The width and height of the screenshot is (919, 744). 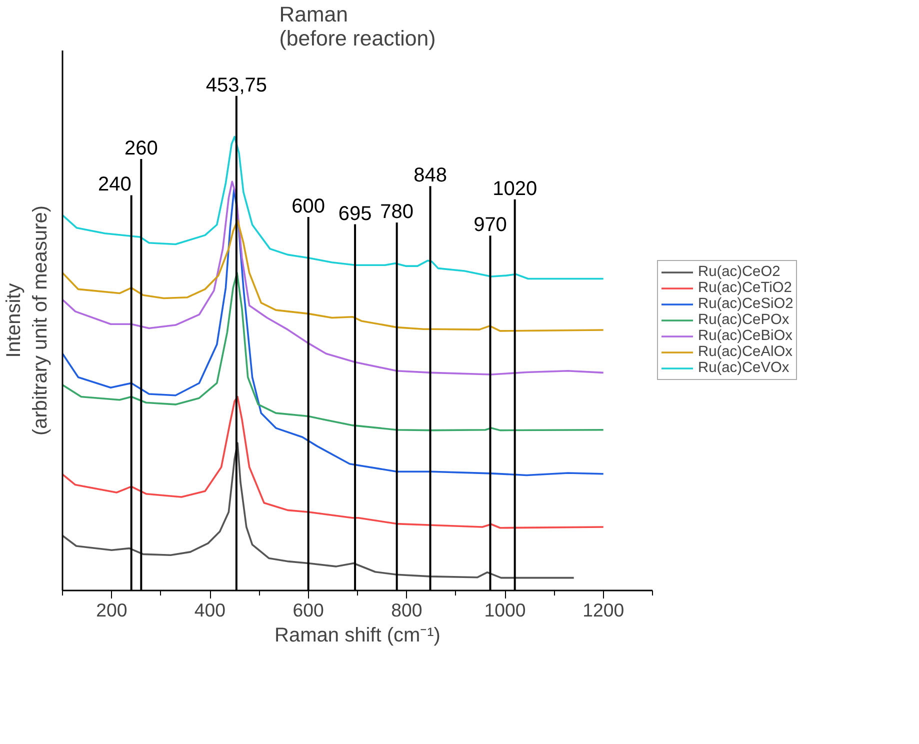 I want to click on legend-label: Ru(ac)CeVOx, so click(x=744, y=368).